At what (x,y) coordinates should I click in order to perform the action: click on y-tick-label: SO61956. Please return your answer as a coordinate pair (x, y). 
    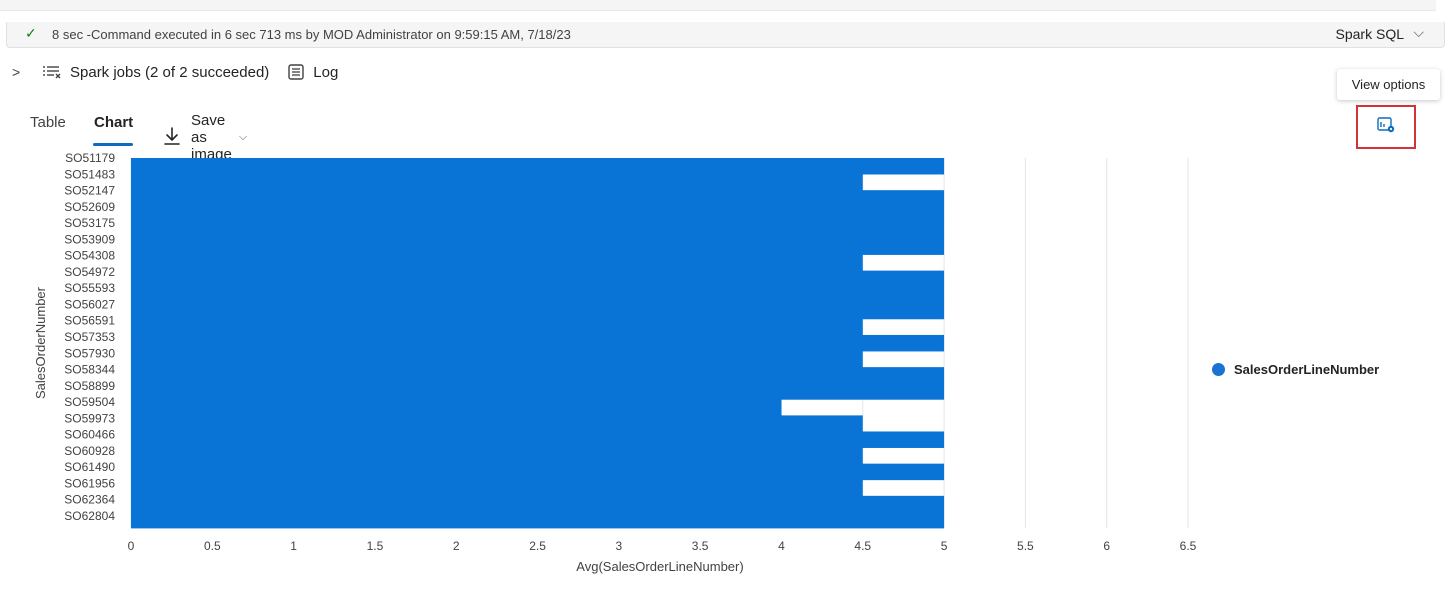
    Looking at the image, I should click on (89, 483).